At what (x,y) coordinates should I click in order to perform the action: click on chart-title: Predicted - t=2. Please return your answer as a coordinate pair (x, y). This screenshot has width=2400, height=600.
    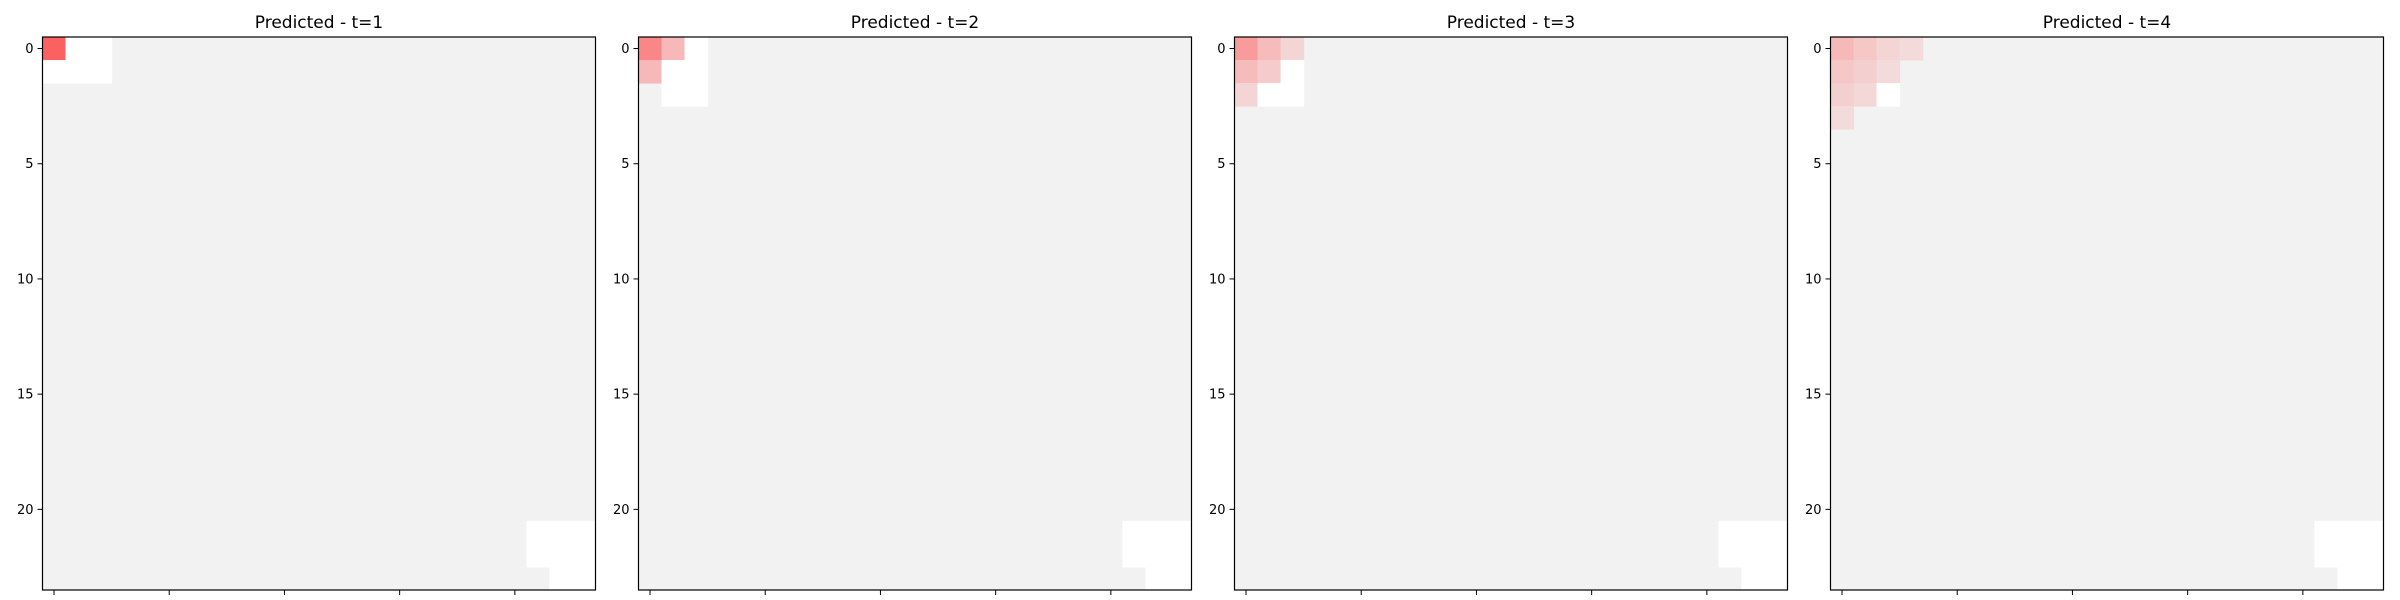
    Looking at the image, I should click on (915, 23).